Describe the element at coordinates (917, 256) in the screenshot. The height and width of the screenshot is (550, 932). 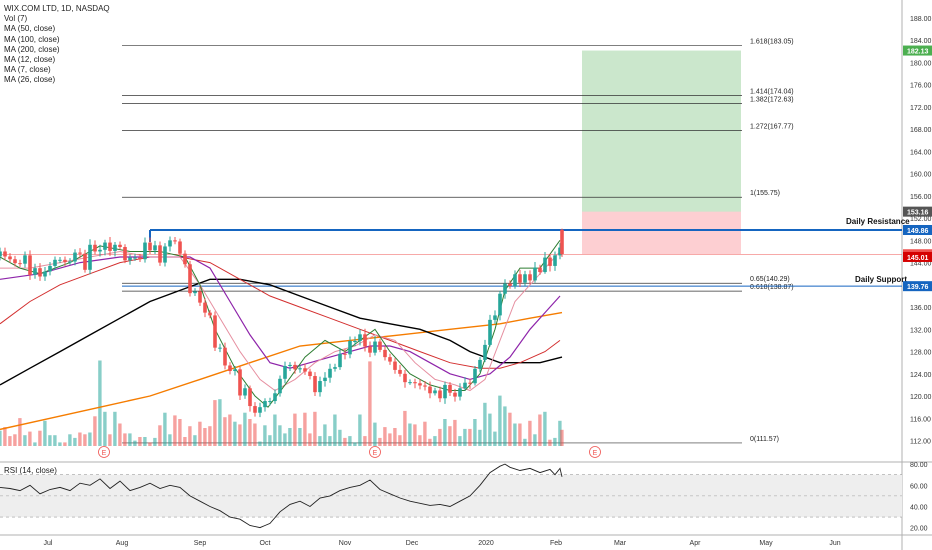
I see `price-tag` at that location.